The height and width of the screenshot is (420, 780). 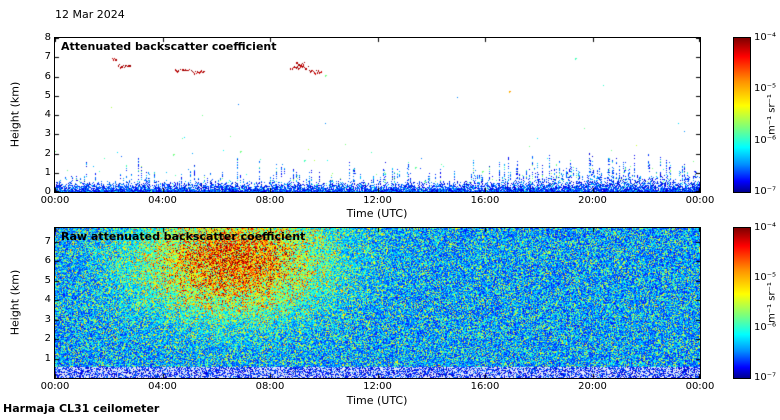 What do you see at coordinates (90, 14) in the screenshot?
I see `date-label: 12 Mar 2024` at bounding box center [90, 14].